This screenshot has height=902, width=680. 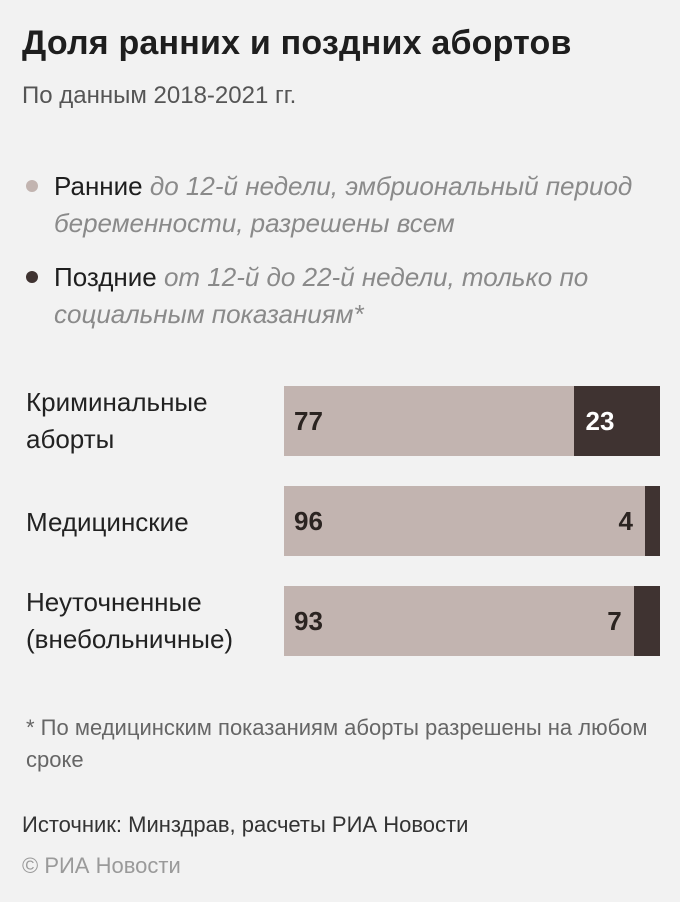 What do you see at coordinates (308, 420) in the screenshot?
I see `data-label-early: 77` at bounding box center [308, 420].